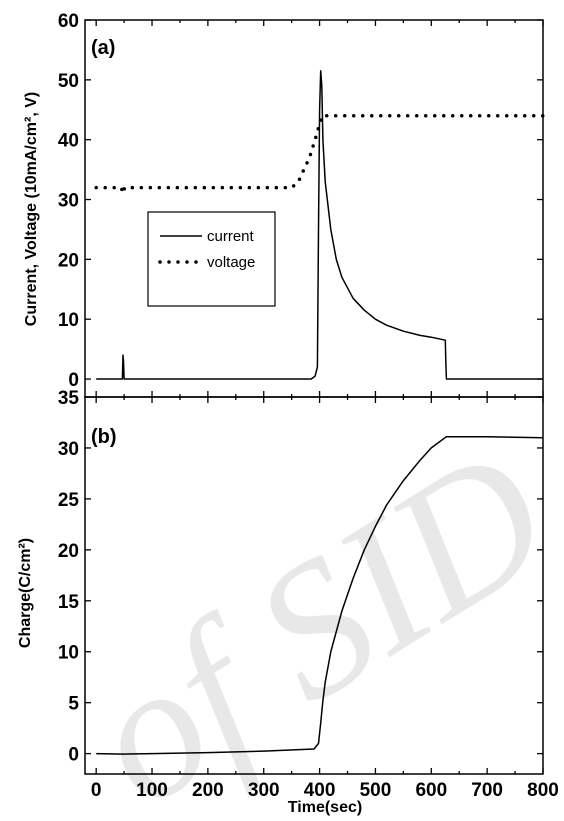  What do you see at coordinates (543, 790) in the screenshot?
I see `panel-b-x-tick-label: 800` at bounding box center [543, 790].